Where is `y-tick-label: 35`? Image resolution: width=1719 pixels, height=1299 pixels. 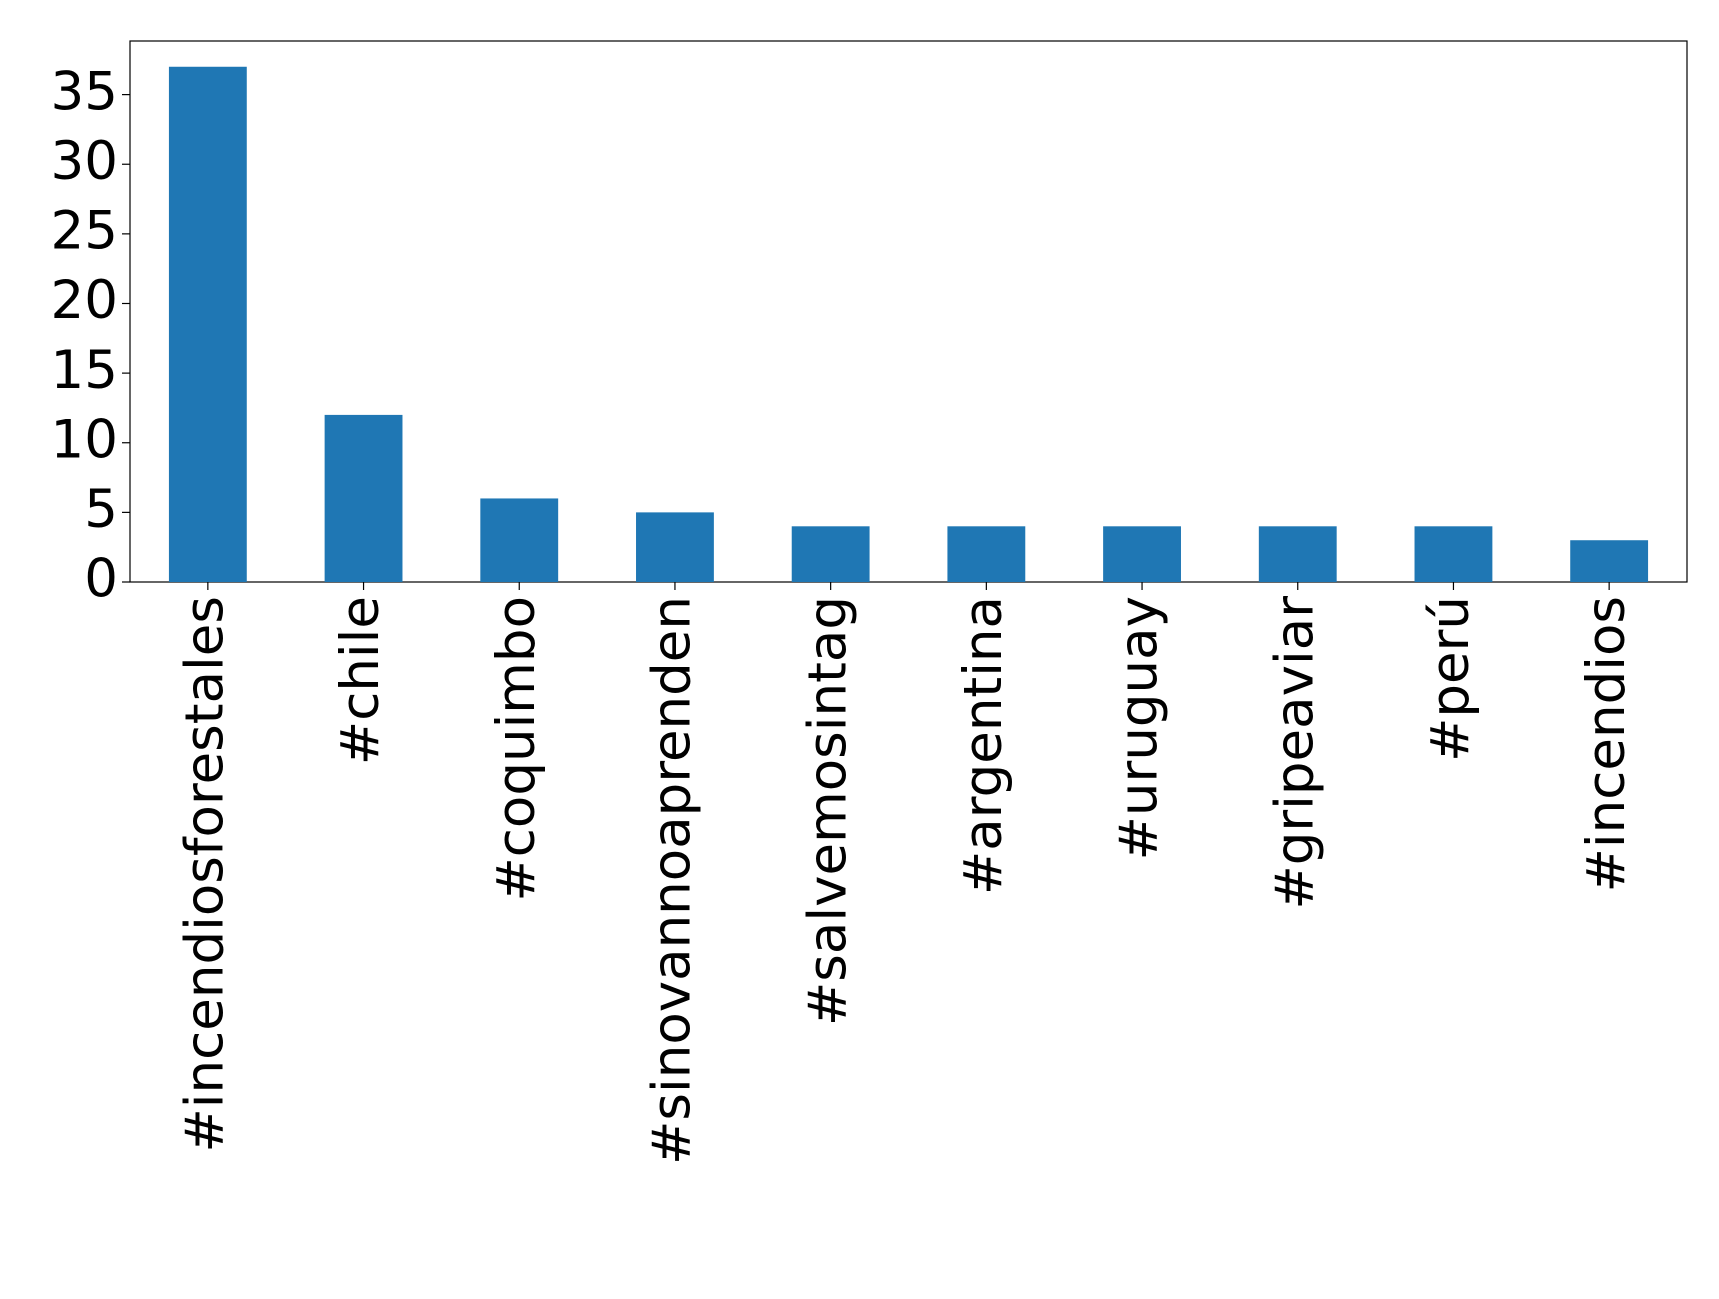 y-tick-label: 35 is located at coordinates (84, 91).